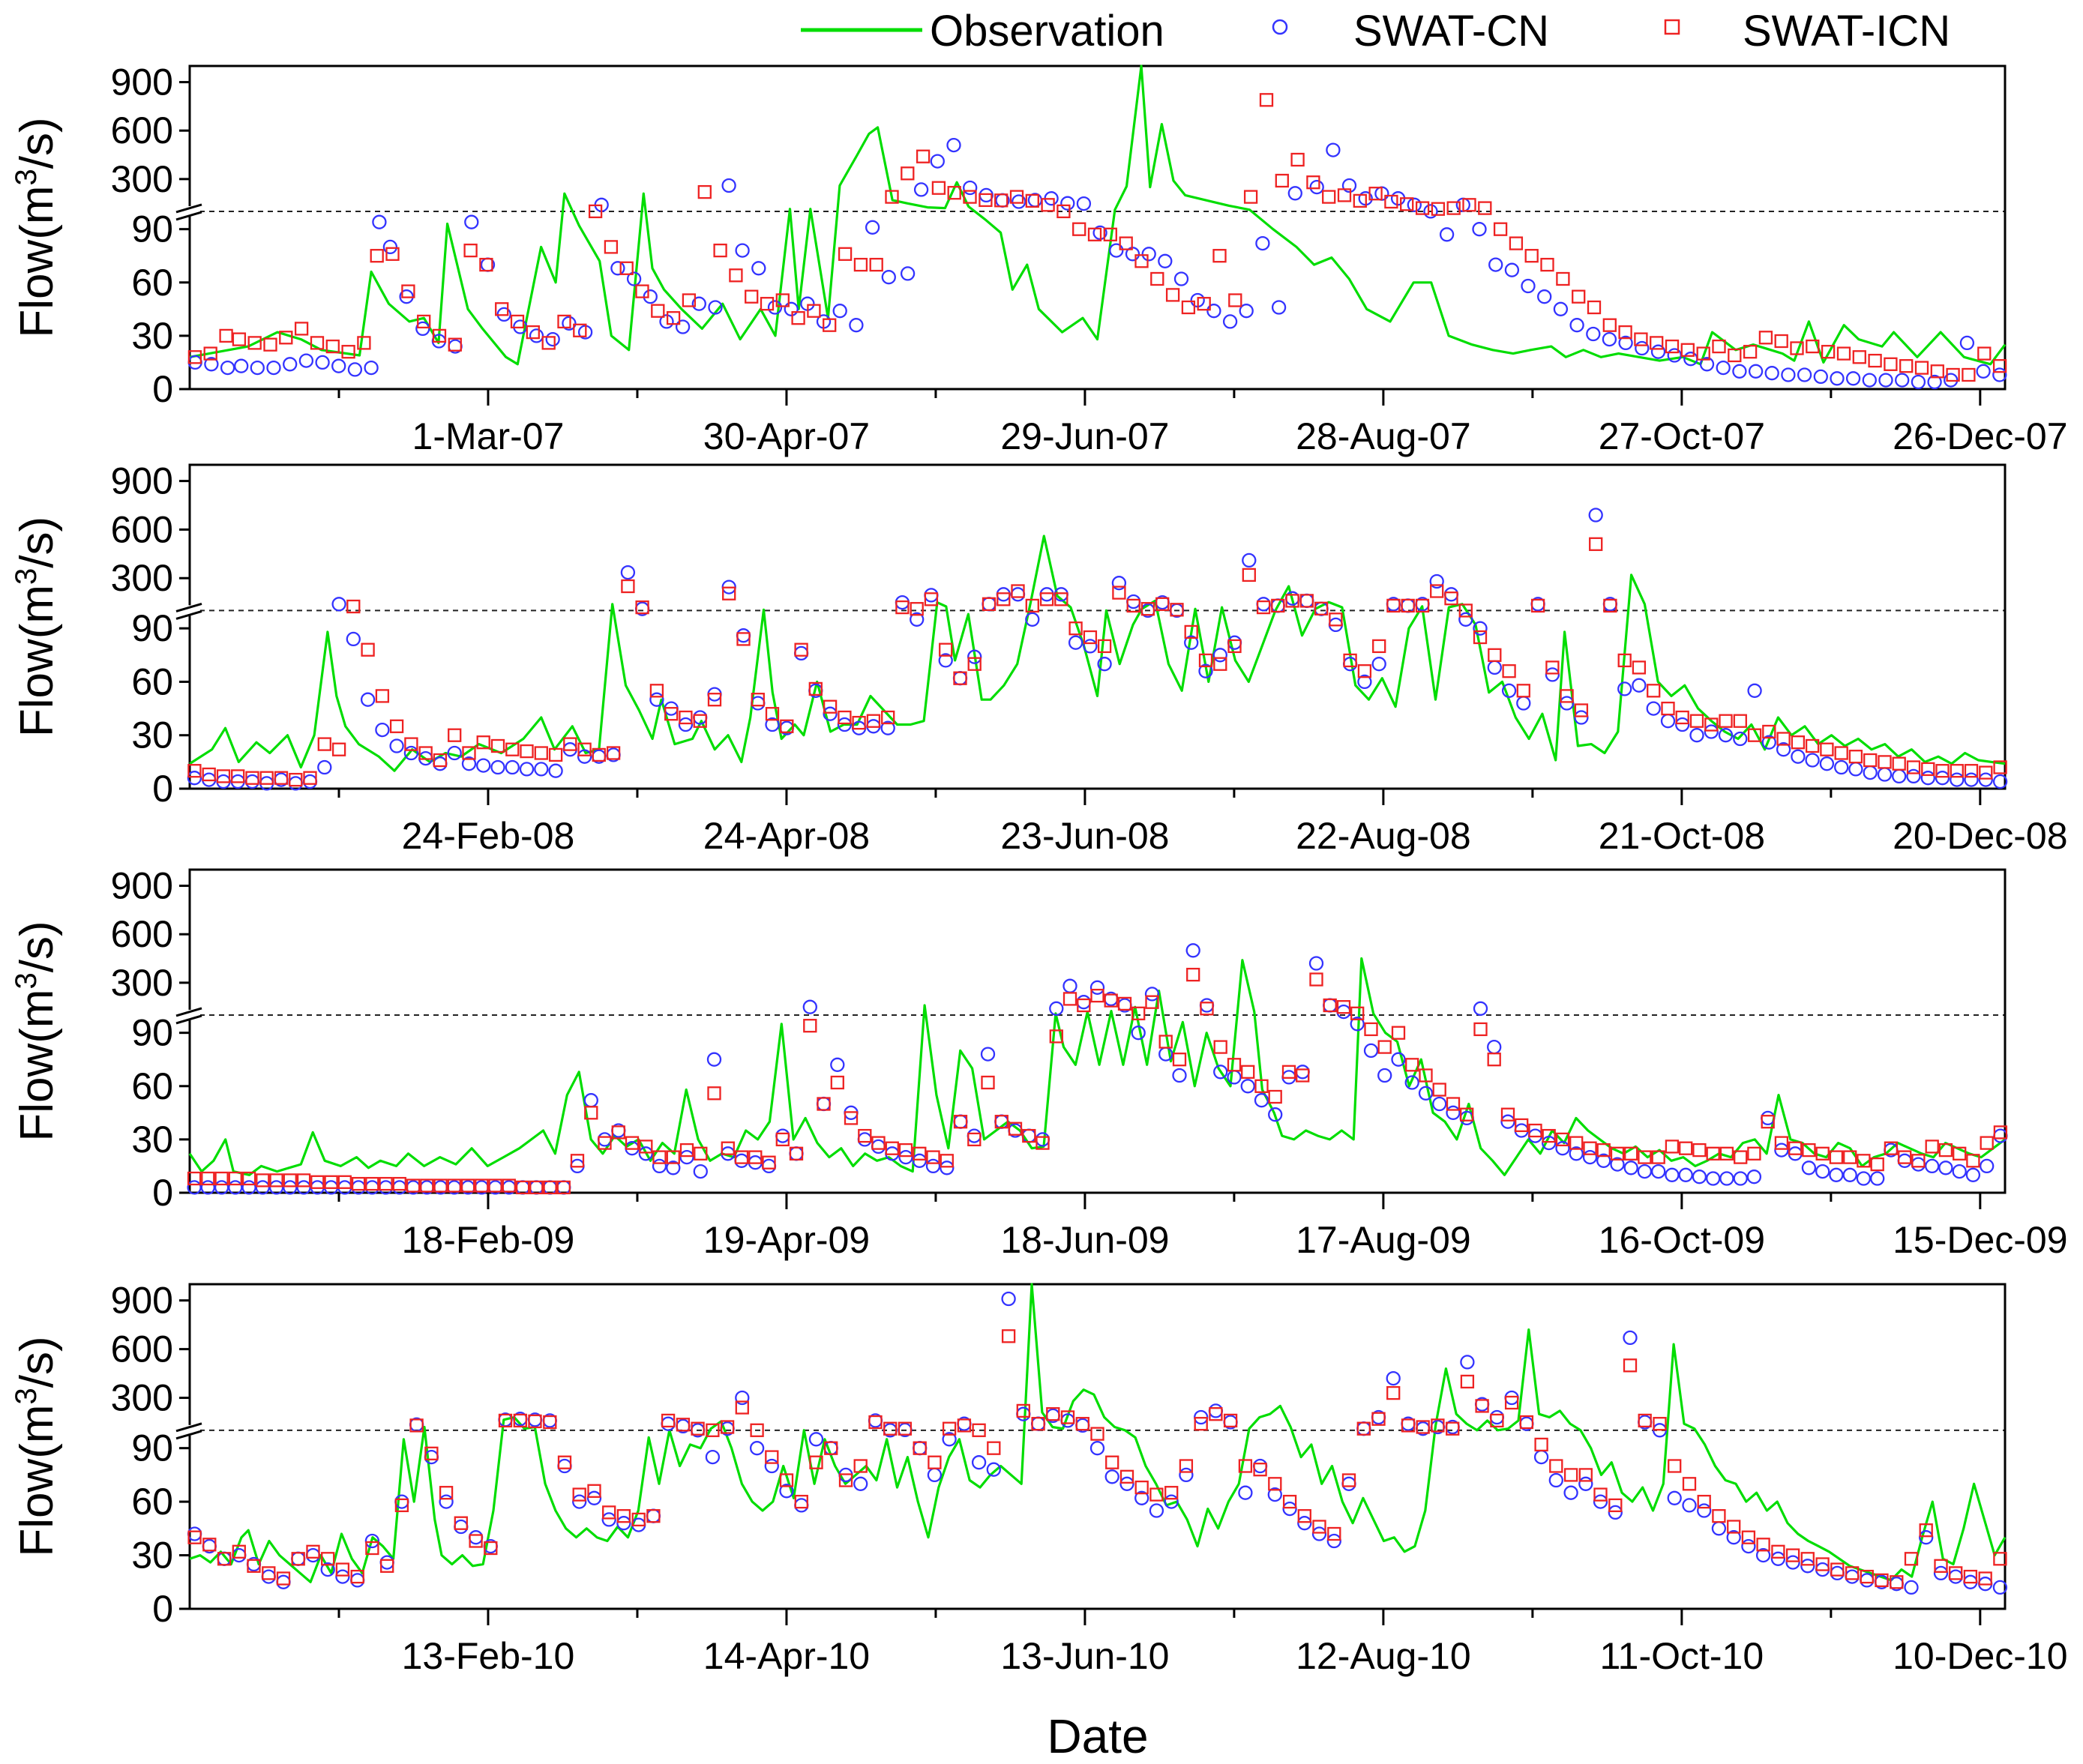 The image size is (2083, 1764). I want to click on y-tick-label: 300, so click(142, 983).